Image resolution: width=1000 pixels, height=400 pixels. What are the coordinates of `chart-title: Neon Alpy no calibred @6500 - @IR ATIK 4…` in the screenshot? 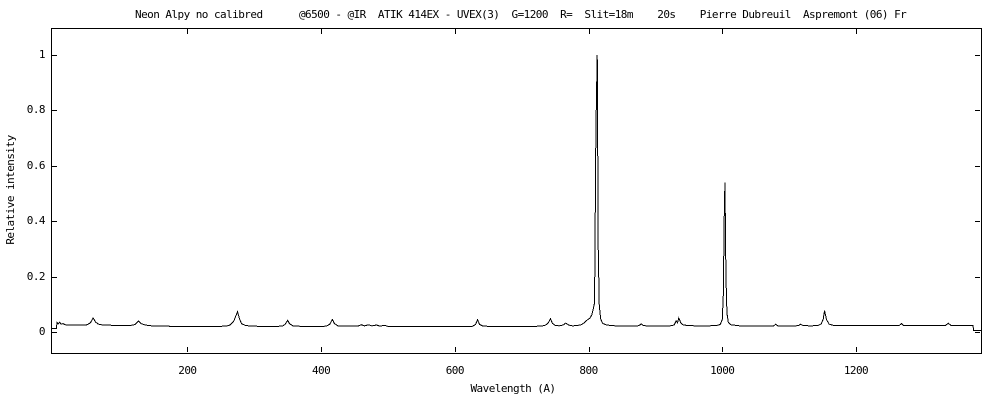 It's located at (521, 14).